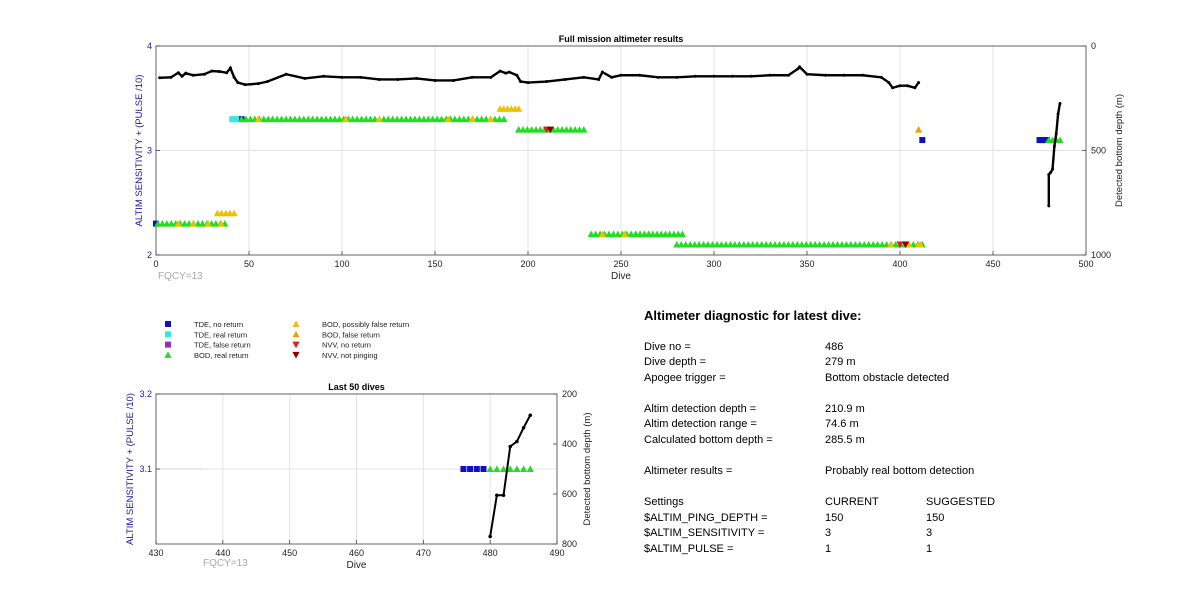 The width and height of the screenshot is (1200, 611). What do you see at coordinates (1098, 151) in the screenshot?
I see `main-y2-tick-label: 500` at bounding box center [1098, 151].